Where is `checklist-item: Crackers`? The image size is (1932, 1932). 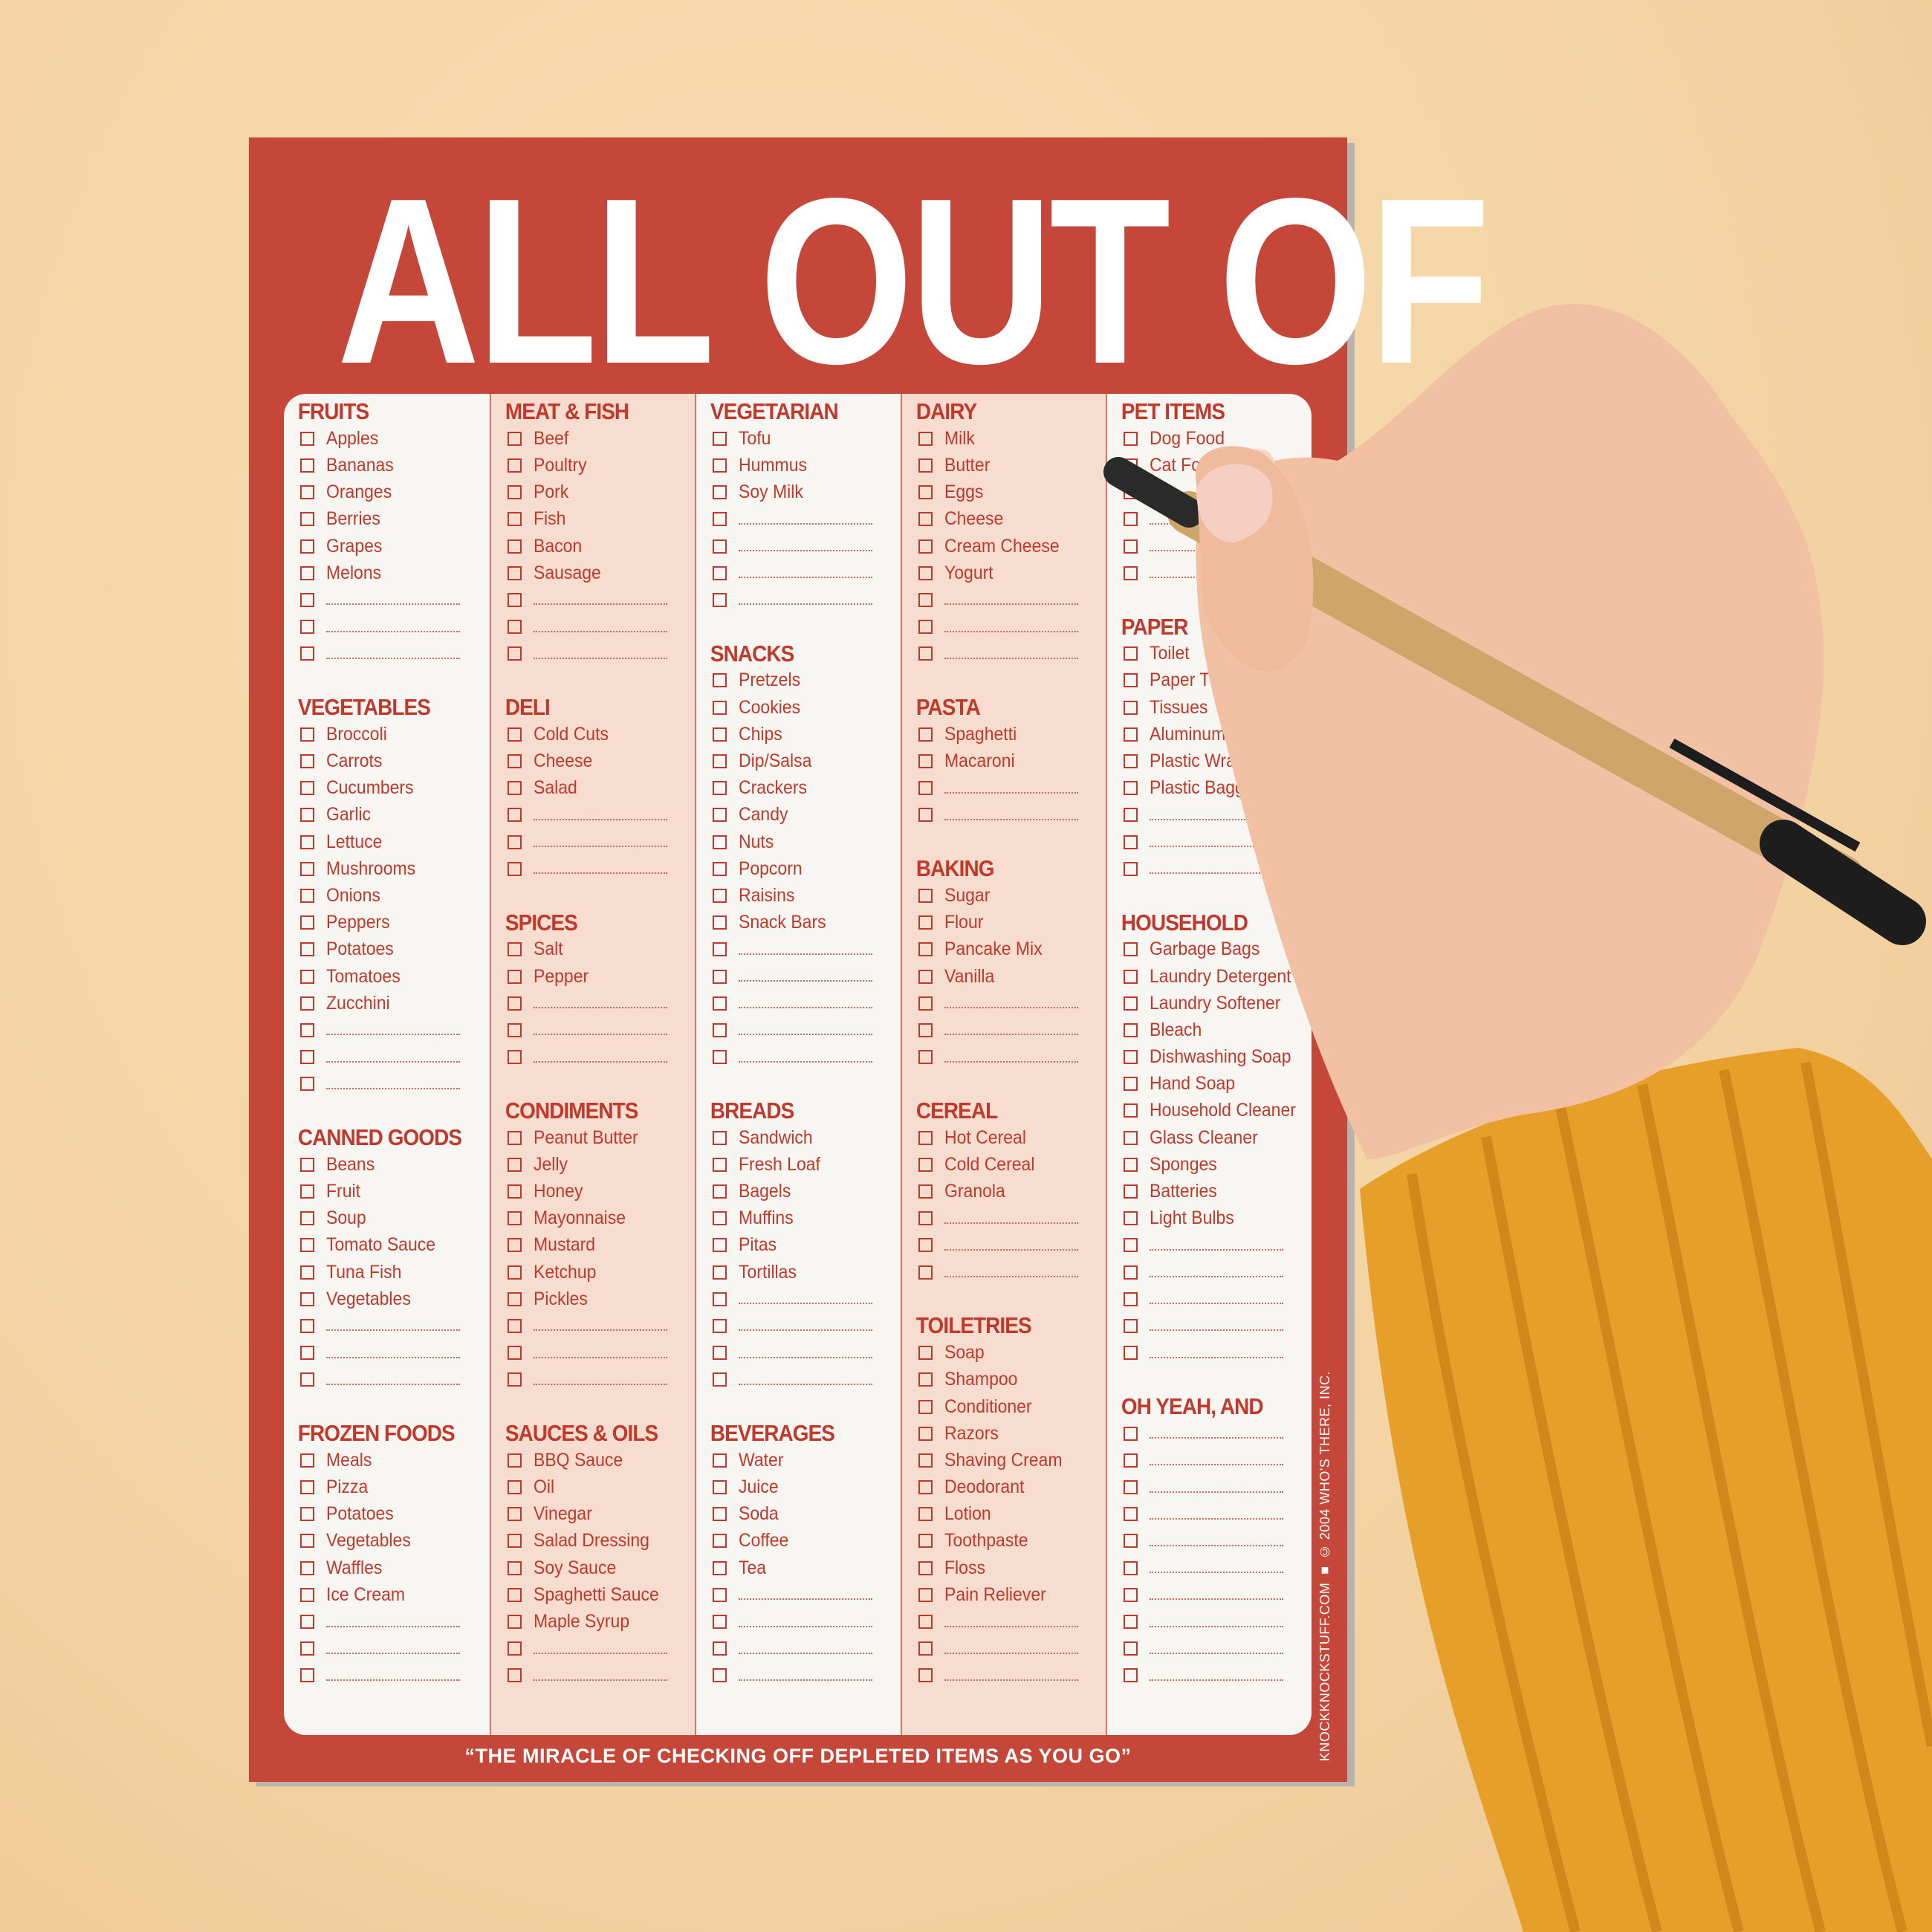 checklist-item: Crackers is located at coordinates (798, 788).